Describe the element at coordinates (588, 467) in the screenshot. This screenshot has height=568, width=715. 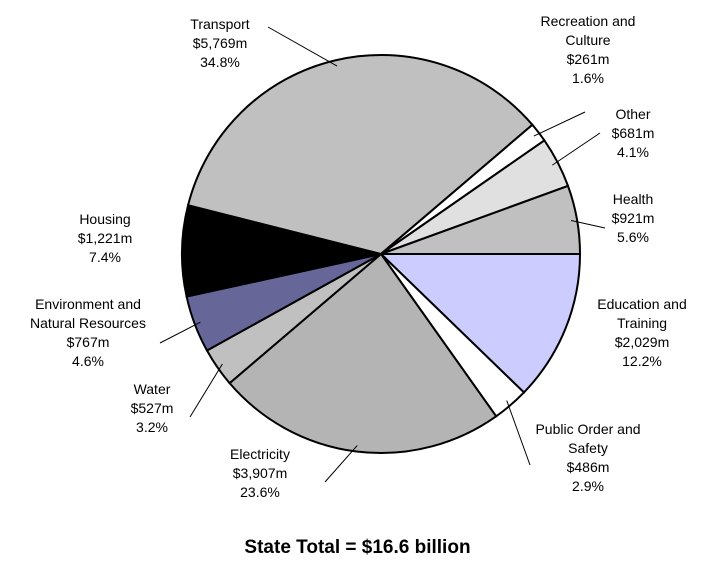
I see `value-label: $486m` at that location.